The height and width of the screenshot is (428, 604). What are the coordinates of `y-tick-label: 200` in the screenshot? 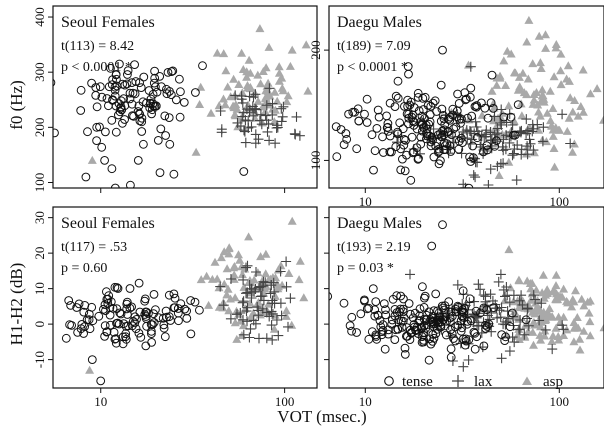 It's located at (39, 128).